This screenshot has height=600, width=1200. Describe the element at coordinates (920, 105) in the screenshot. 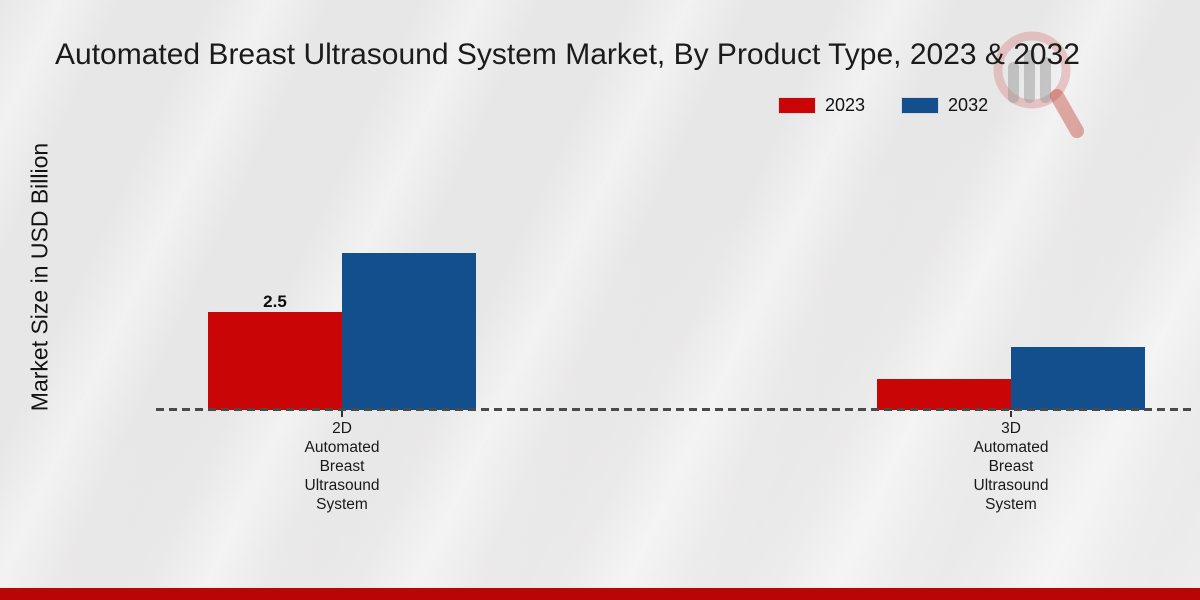

I see `legend-swatch-2032` at that location.